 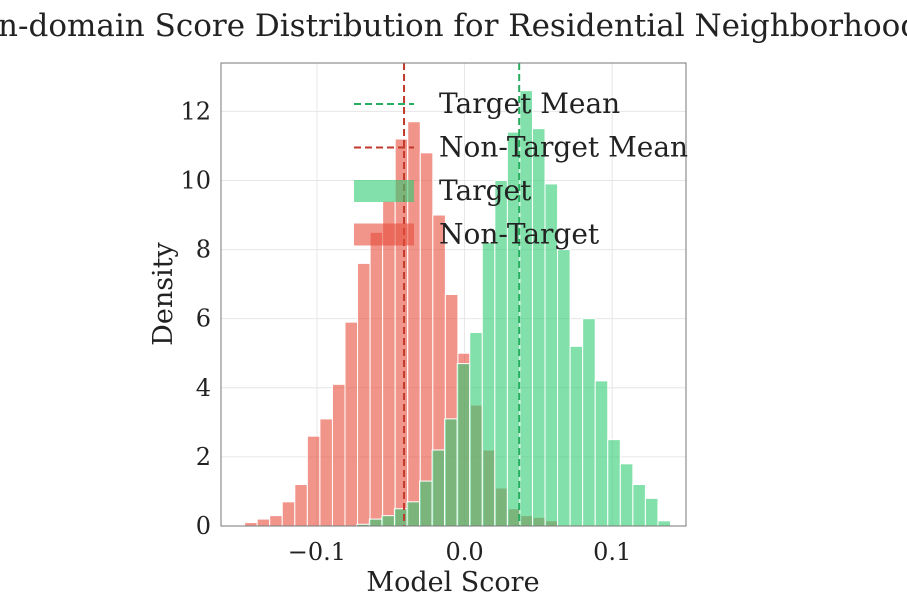 I want to click on y-tick-label: 12, so click(x=195, y=111).